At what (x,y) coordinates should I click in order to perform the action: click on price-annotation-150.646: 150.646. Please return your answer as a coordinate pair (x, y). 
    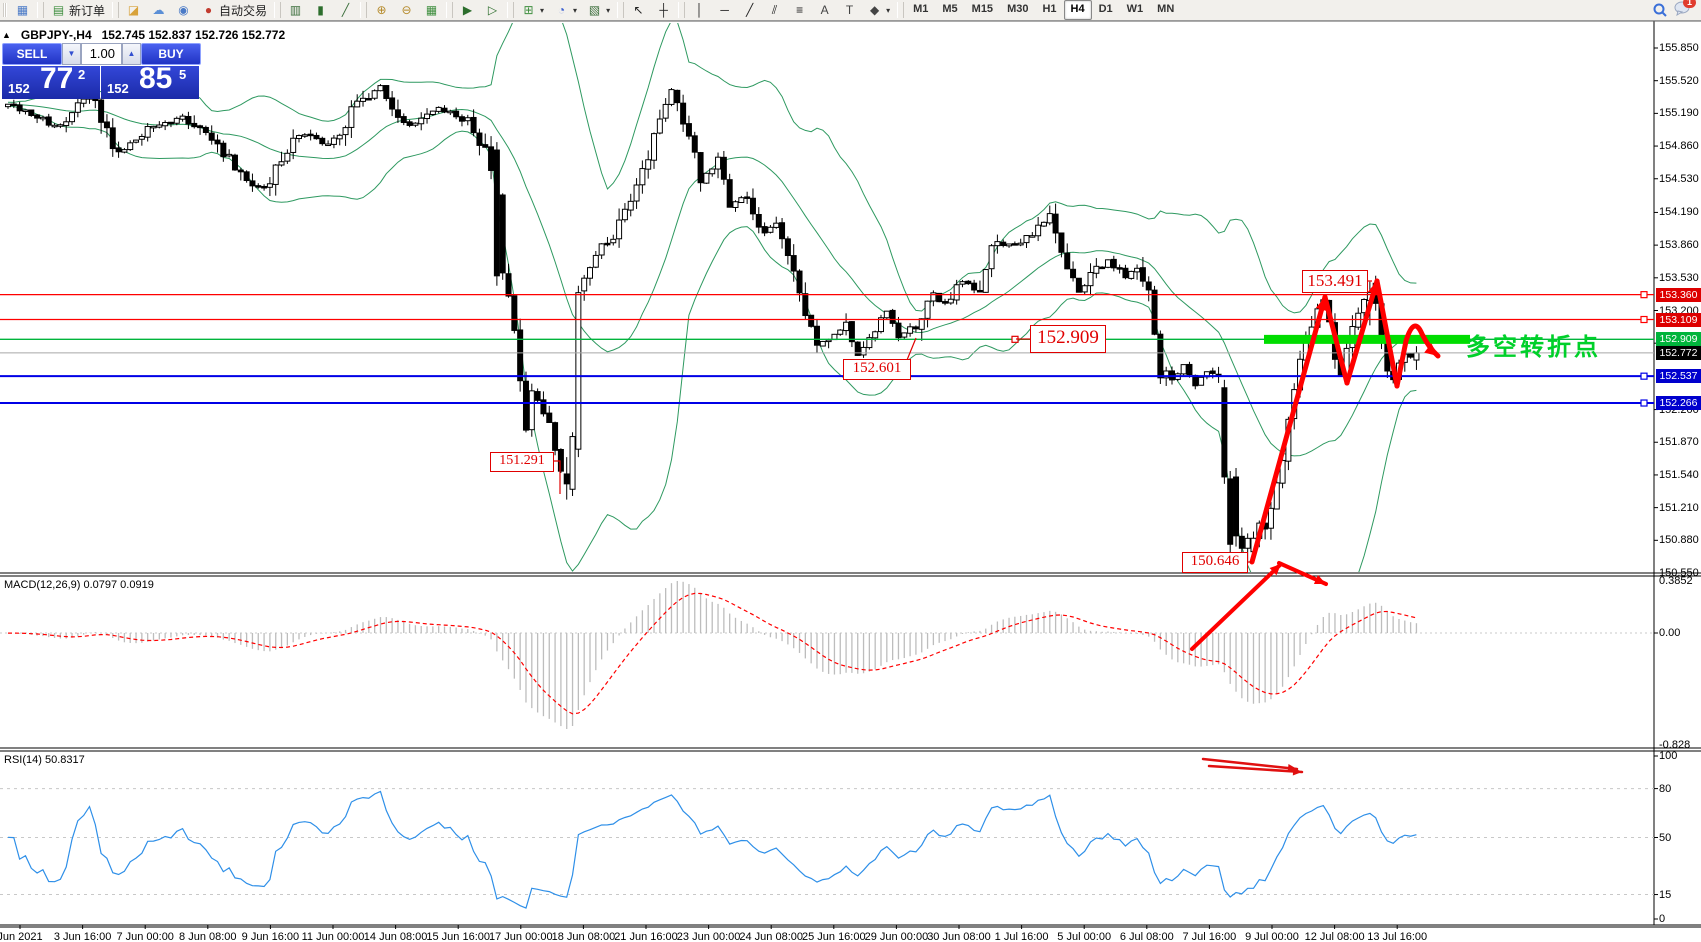
    Looking at the image, I should click on (1215, 562).